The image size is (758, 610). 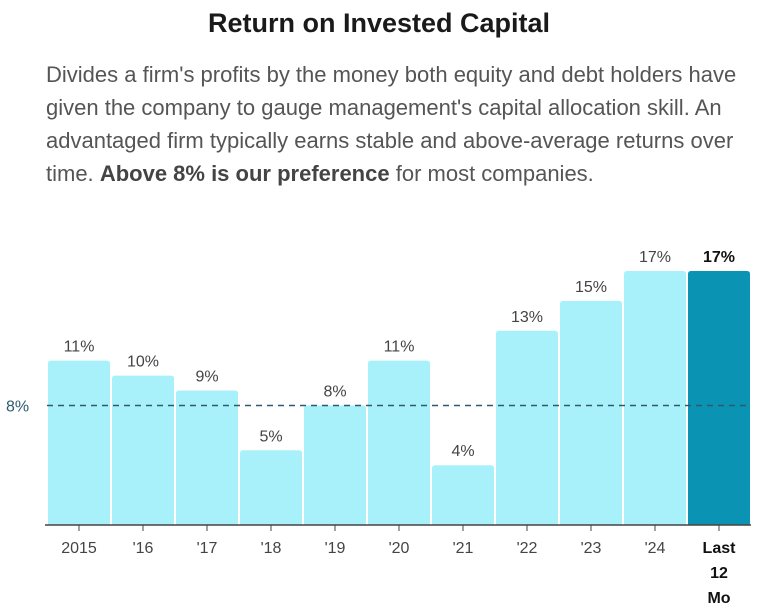 What do you see at coordinates (720, 573) in the screenshot?
I see `x-tick-label-11: Last 12 Mo` at bounding box center [720, 573].